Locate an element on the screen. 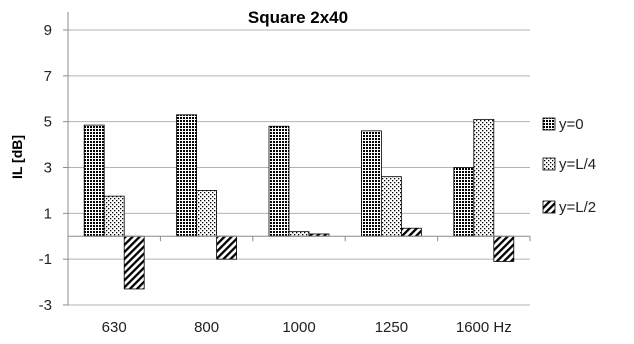  y-axis-label: IL [dB] is located at coordinates (17, 157).